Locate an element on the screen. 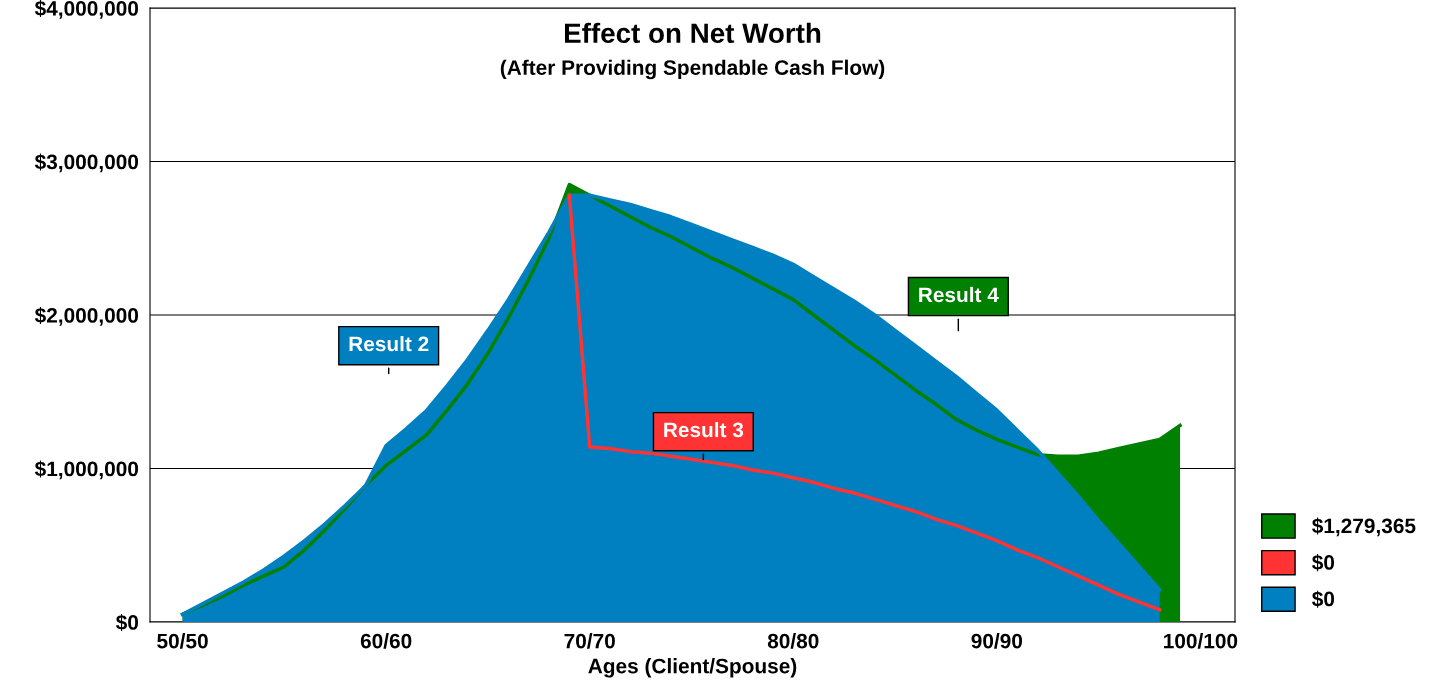  x-tick-label: 100/100 is located at coordinates (1201, 641).